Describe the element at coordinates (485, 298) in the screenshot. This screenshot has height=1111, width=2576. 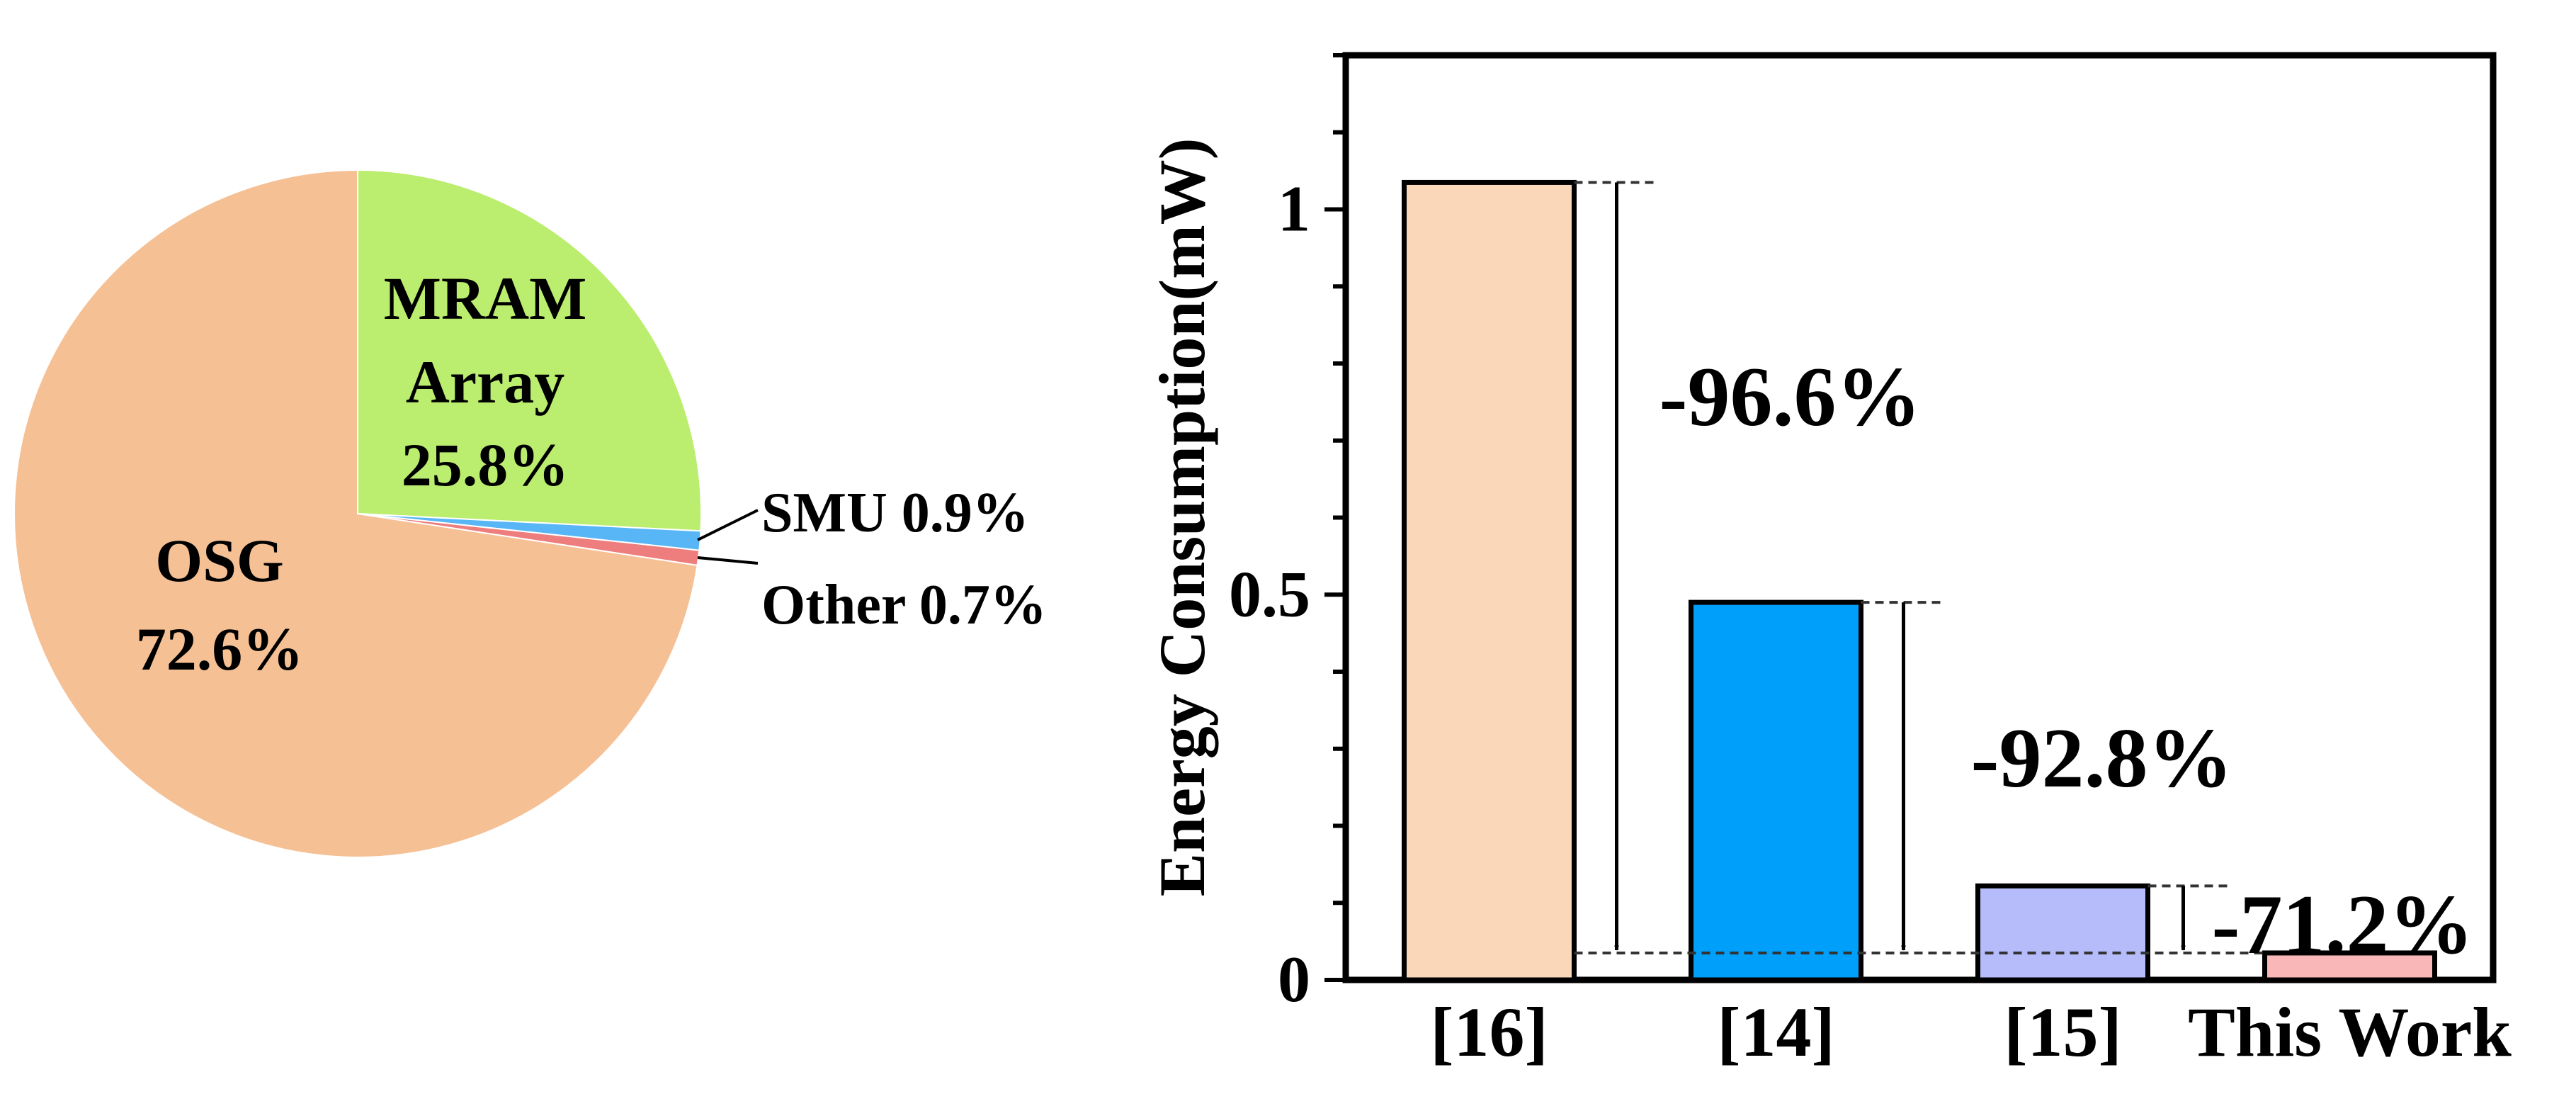
I see `mram-label-line1: MRAM` at that location.